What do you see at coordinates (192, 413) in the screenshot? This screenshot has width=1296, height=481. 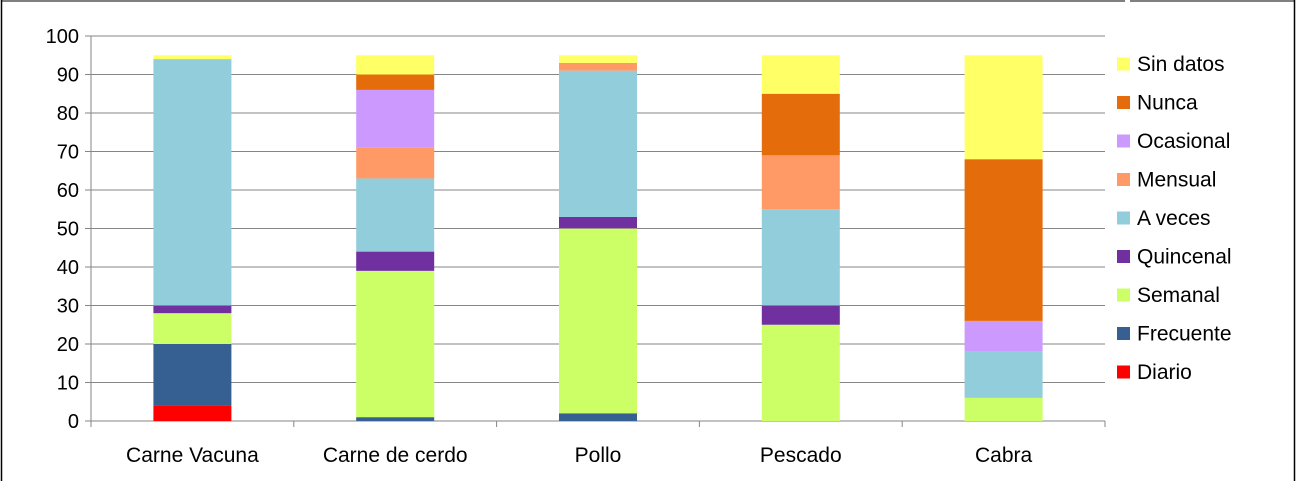 I see `bar-segment-diario` at bounding box center [192, 413].